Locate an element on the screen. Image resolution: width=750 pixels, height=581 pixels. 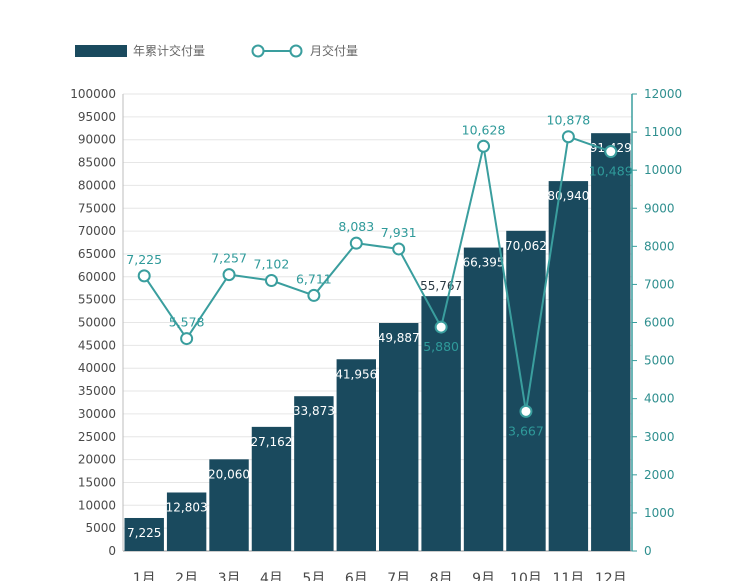
left-tick-label: 25000 is located at coordinates (97, 437).